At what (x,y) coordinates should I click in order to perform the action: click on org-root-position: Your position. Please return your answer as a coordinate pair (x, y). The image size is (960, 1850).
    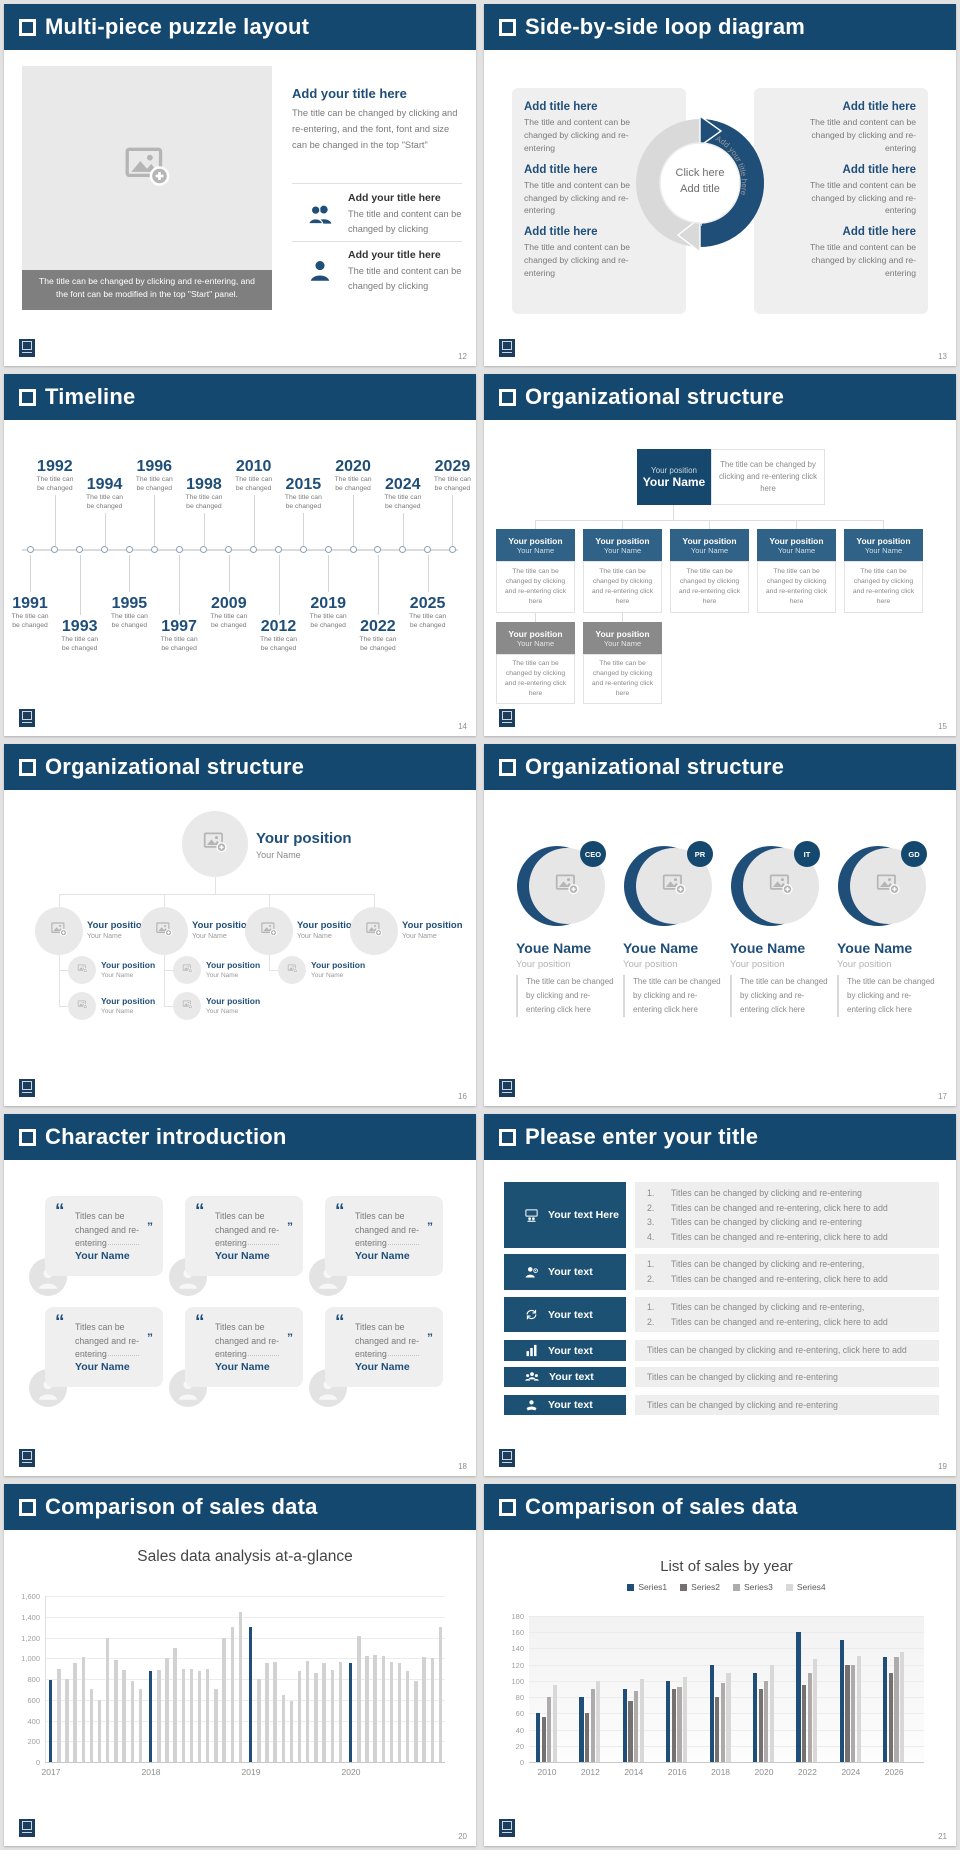
    Looking at the image, I should click on (674, 470).